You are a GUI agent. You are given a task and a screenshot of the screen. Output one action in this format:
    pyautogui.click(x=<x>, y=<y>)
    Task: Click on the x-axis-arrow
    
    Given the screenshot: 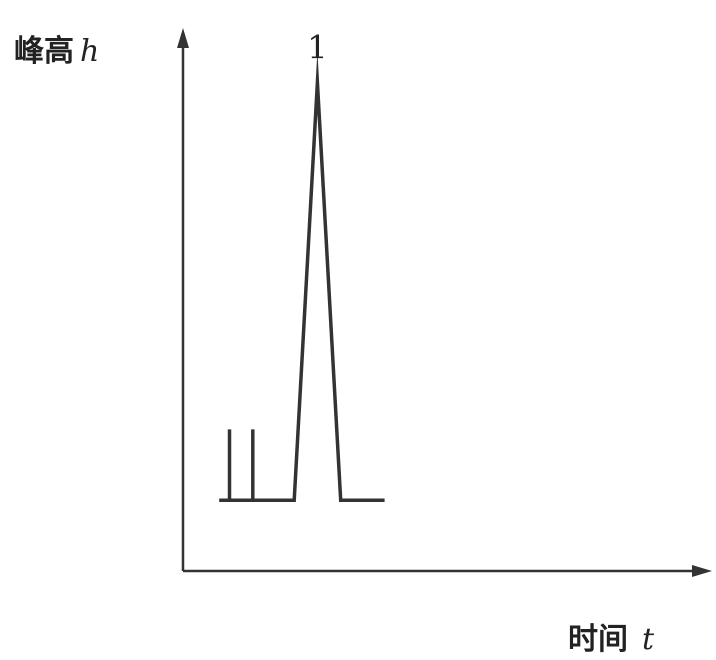 What is the action you would take?
    pyautogui.click(x=702, y=571)
    